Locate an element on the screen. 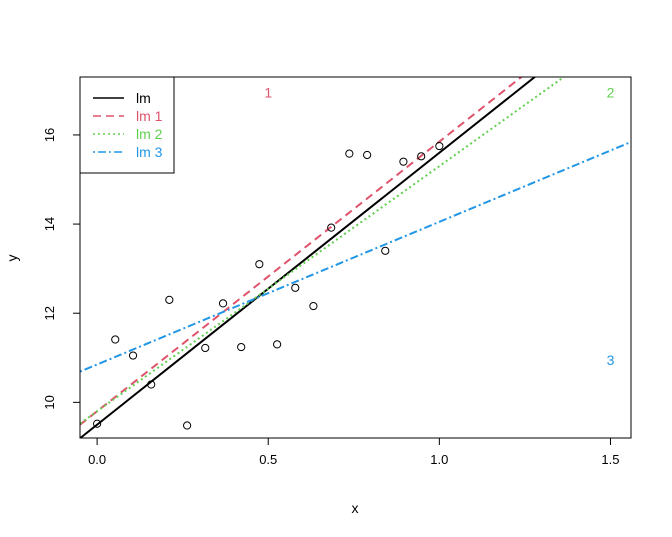 This screenshot has height=537, width=672. y-axis-label: y is located at coordinates (12, 258).